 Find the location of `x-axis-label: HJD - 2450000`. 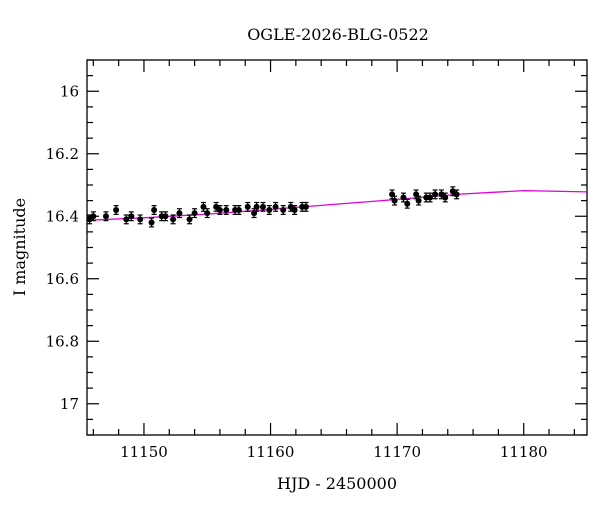

x-axis-label: HJD - 2450000 is located at coordinates (337, 483).